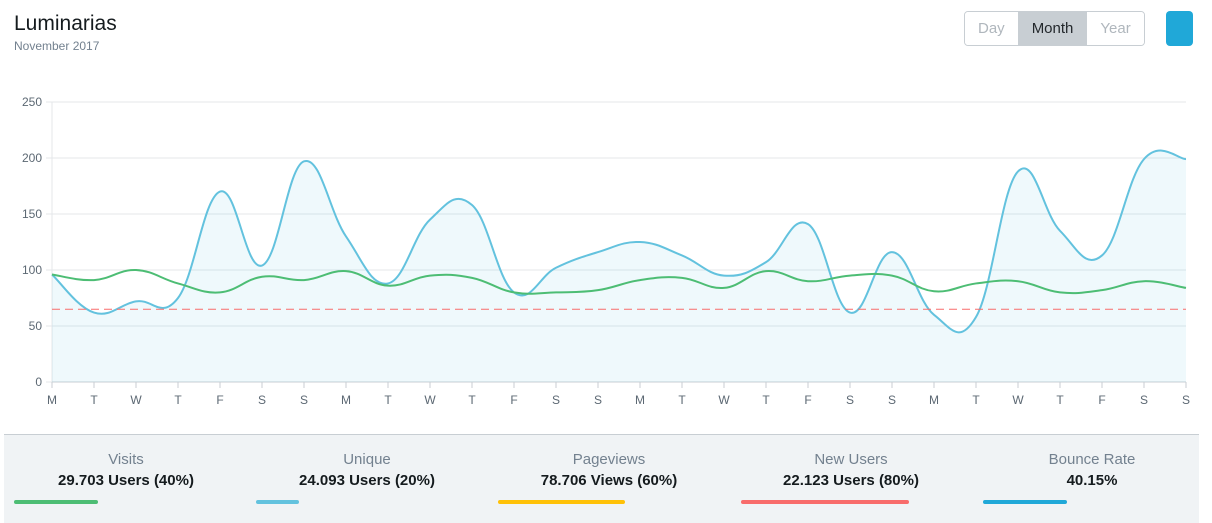 This screenshot has height=523, width=1212. Describe the element at coordinates (992, 28) in the screenshot. I see `day-button: Day` at that location.